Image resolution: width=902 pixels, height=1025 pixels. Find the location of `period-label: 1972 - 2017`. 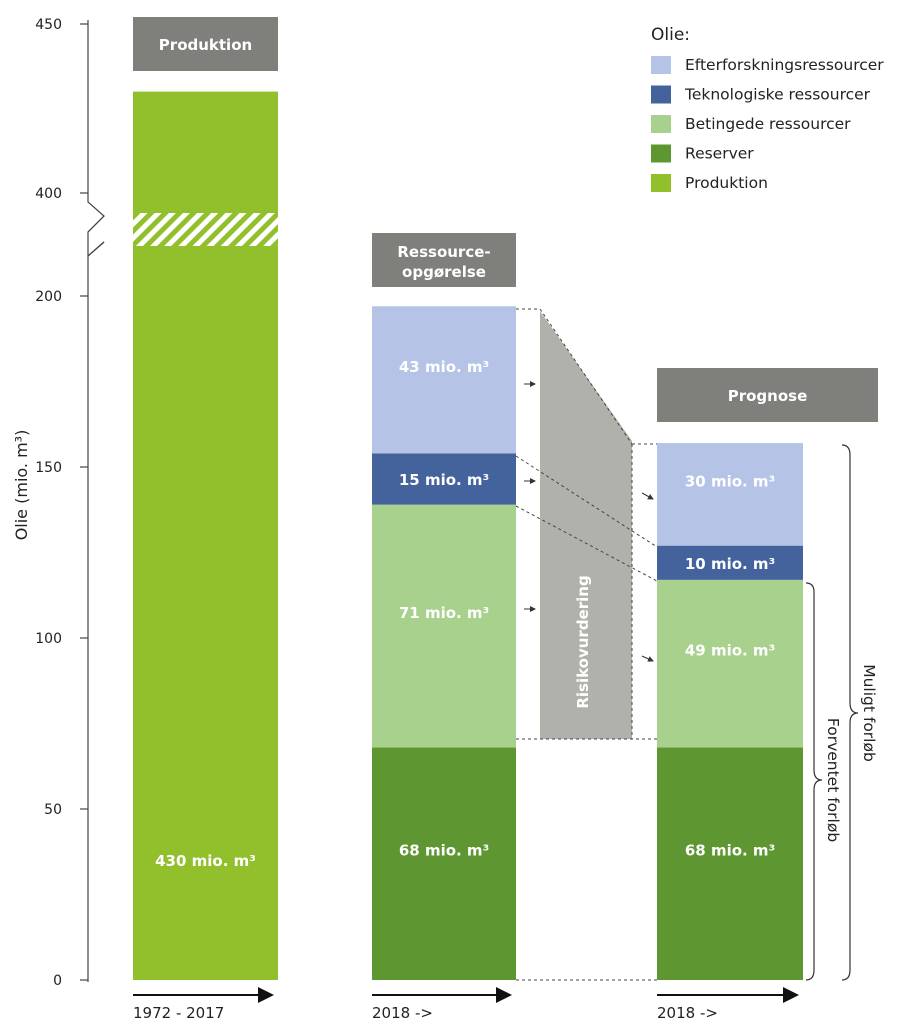

period-label: 1972 - 2017 is located at coordinates (178, 1013).